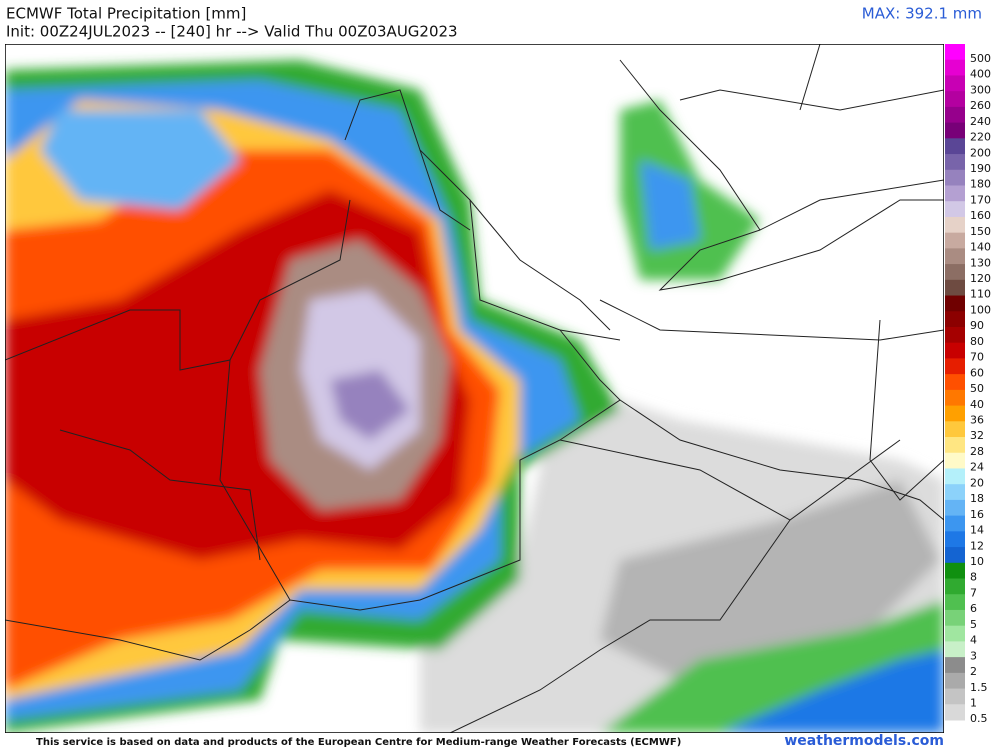 The width and height of the screenshot is (1000, 754). What do you see at coordinates (973, 624) in the screenshot?
I see `colorbar-label: 5` at bounding box center [973, 624].